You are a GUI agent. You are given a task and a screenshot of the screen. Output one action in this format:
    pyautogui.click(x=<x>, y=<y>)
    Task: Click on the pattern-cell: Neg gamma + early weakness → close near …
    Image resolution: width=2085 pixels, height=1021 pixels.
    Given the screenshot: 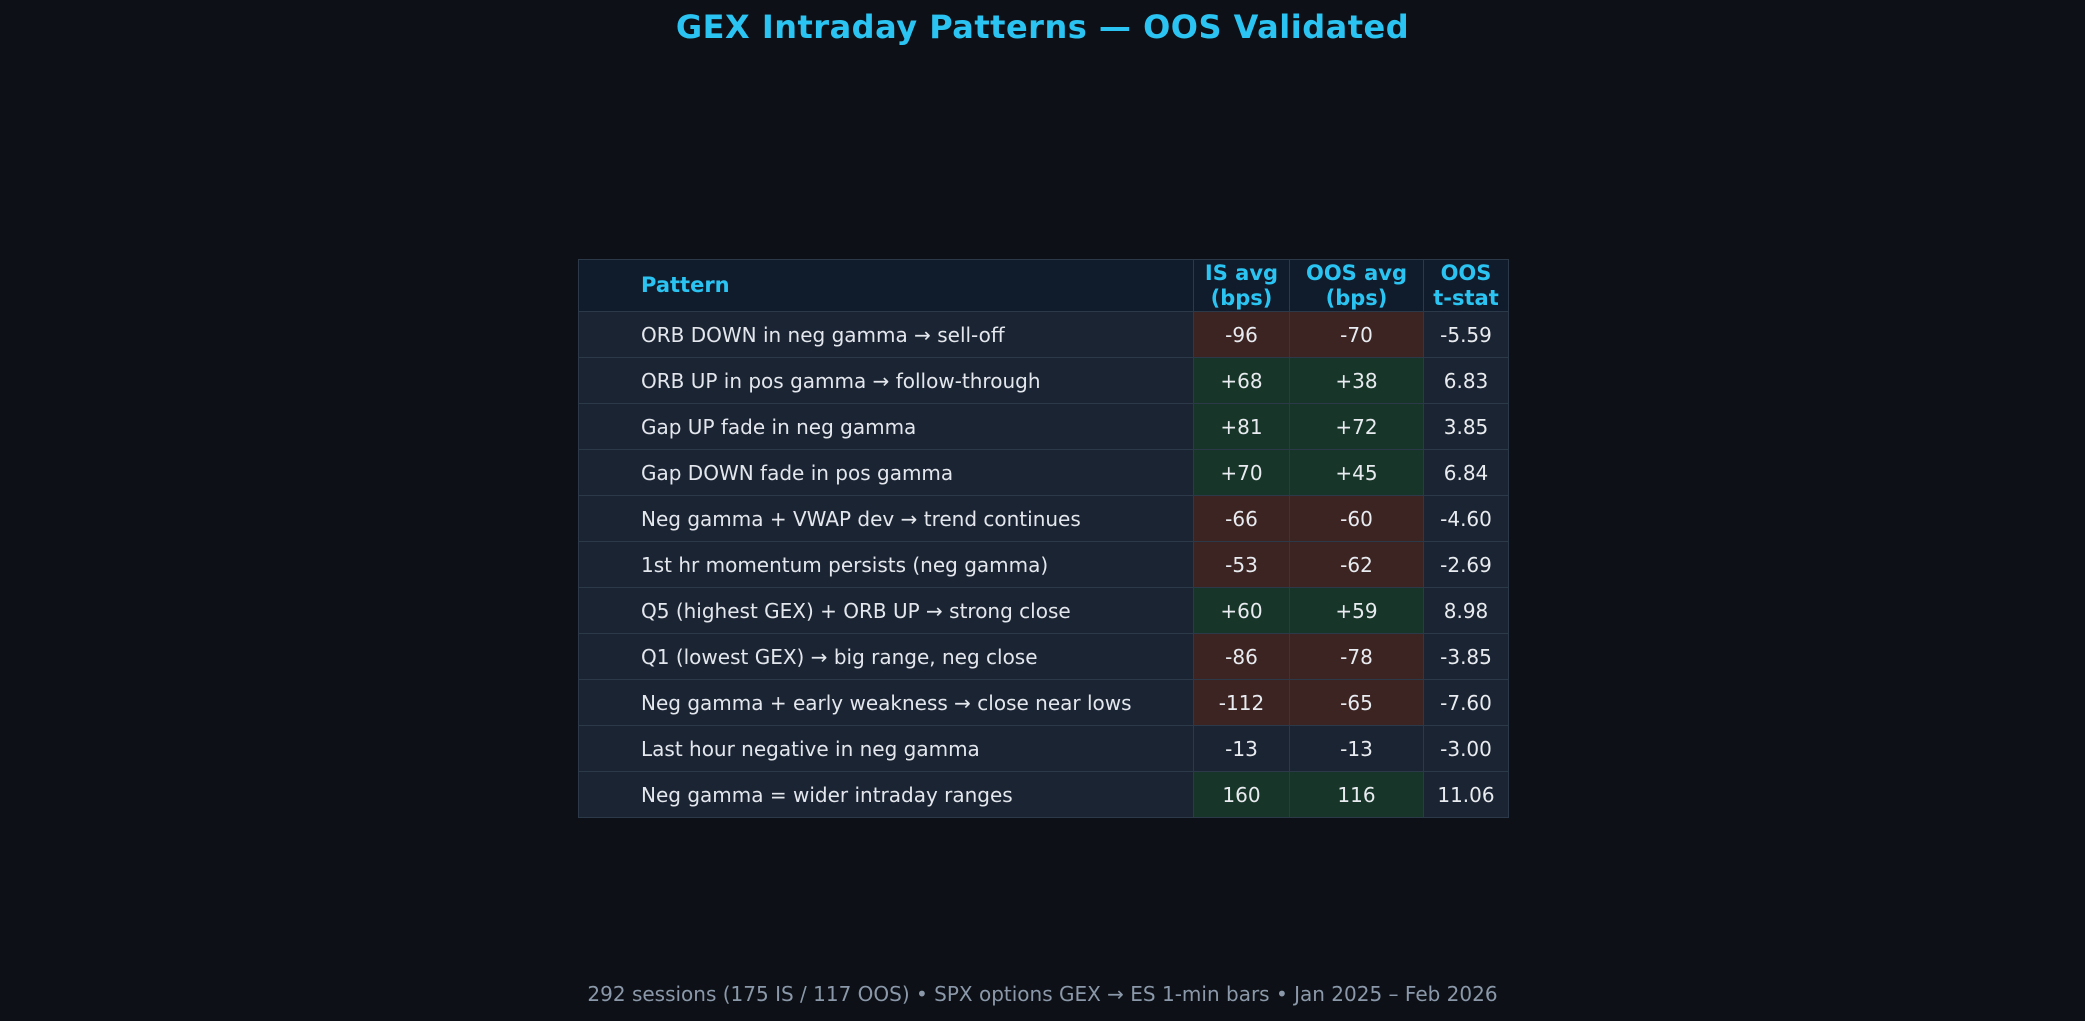 What is the action you would take?
    pyautogui.click(x=886, y=702)
    